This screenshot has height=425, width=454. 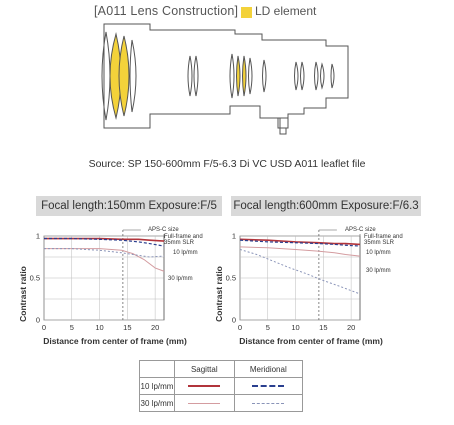 What do you see at coordinates (326, 206) in the screenshot?
I see `chart-header-600mm: Focal length:600mm Exposure:F/6.3` at bounding box center [326, 206].